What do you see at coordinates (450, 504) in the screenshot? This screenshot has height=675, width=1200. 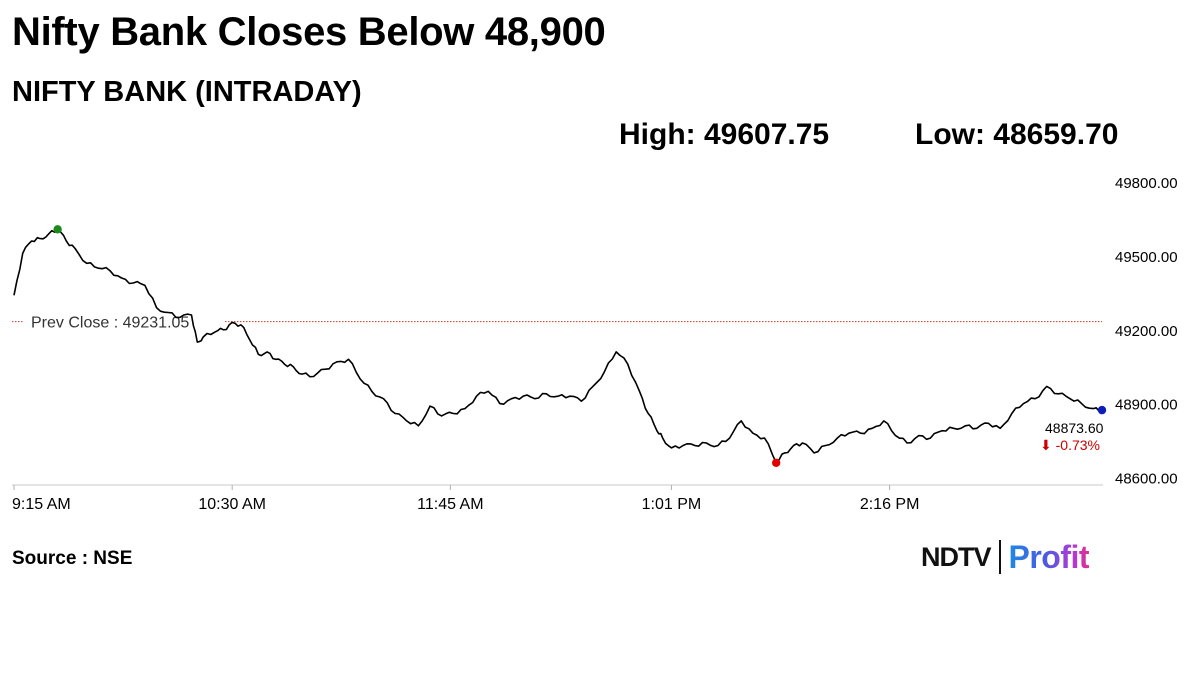 I see `x-tick-label: 11:45 AM` at bounding box center [450, 504].